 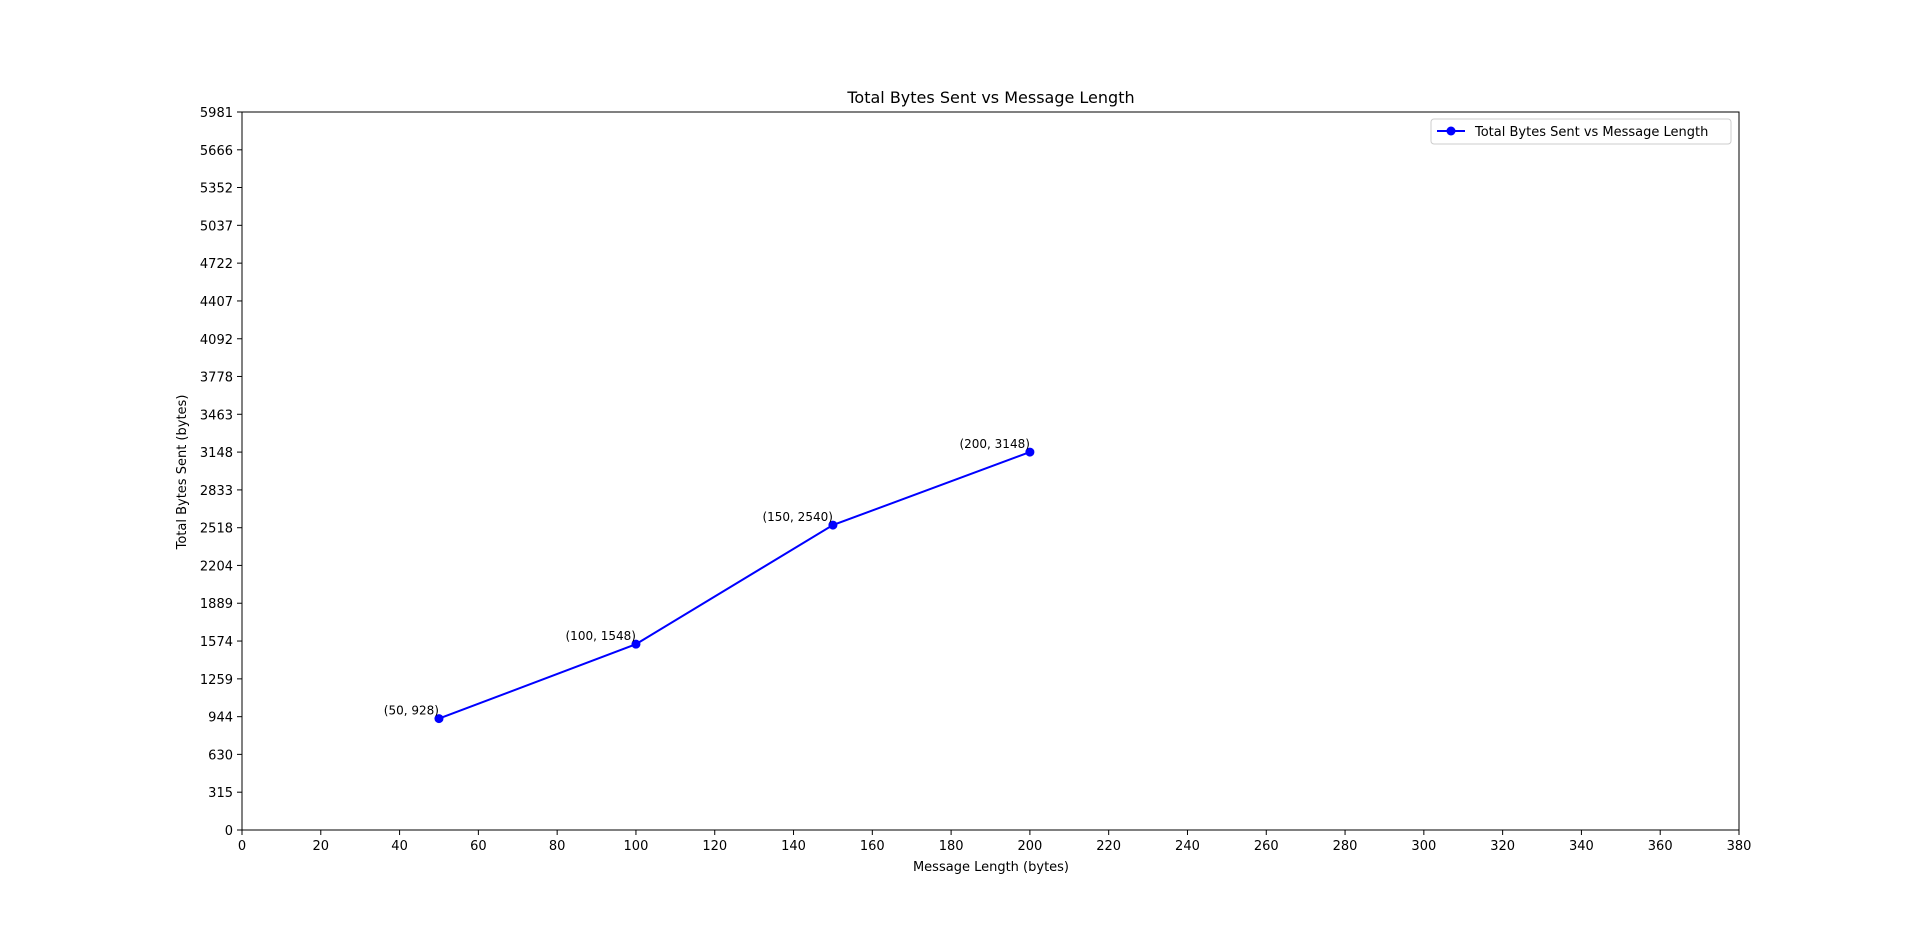 What do you see at coordinates (872, 846) in the screenshot?
I see `x-tick-label: 160` at bounding box center [872, 846].